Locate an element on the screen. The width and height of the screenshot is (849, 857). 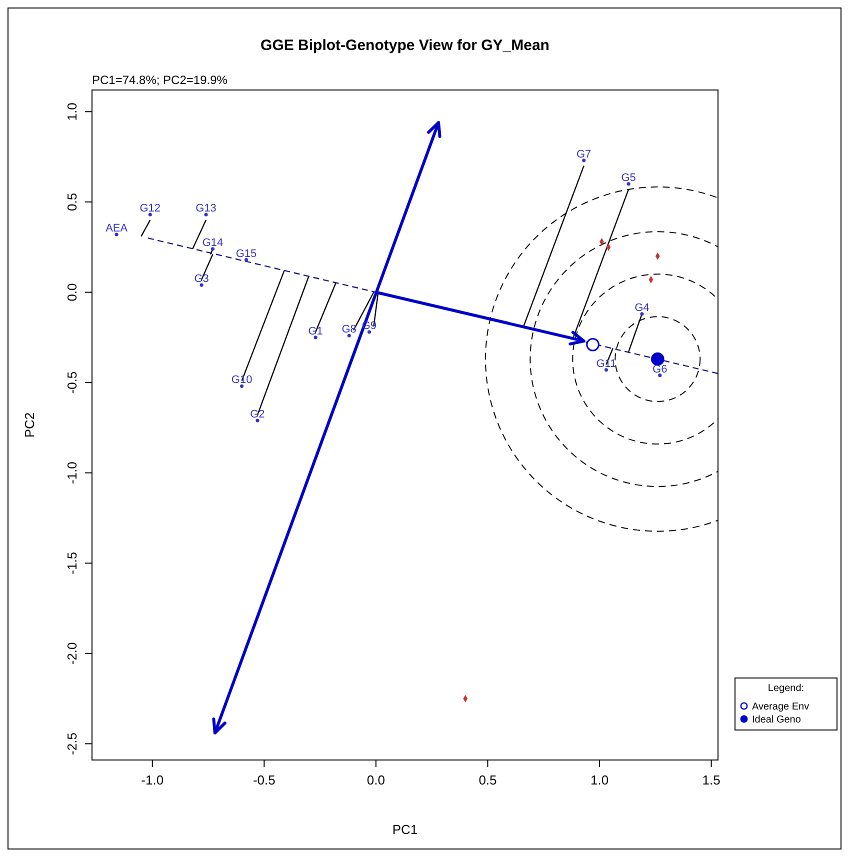
data-label: G5 is located at coordinates (628, 178).